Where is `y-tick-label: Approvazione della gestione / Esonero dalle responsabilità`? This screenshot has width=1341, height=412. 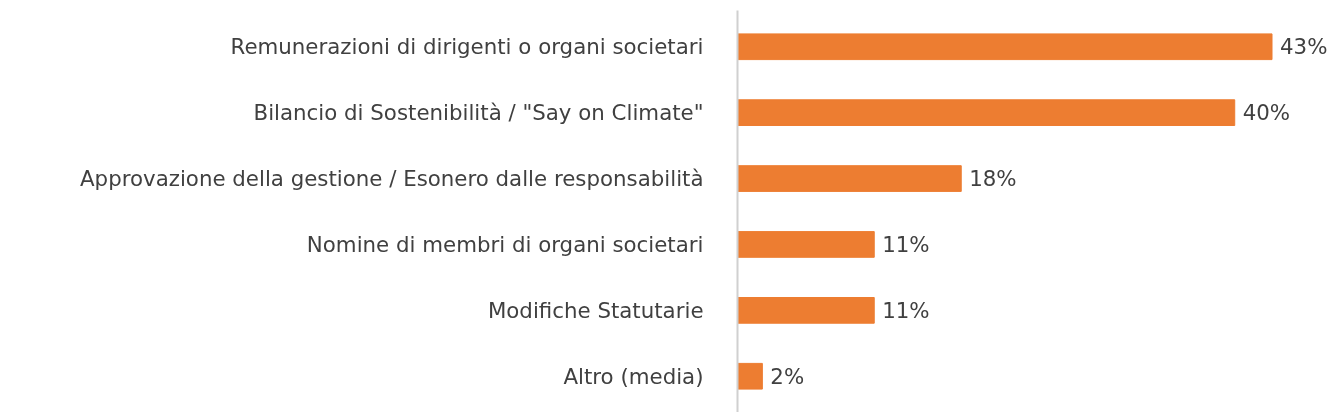 y-tick-label: Approvazione della gestione / Esonero dalle responsabilità is located at coordinates (392, 179).